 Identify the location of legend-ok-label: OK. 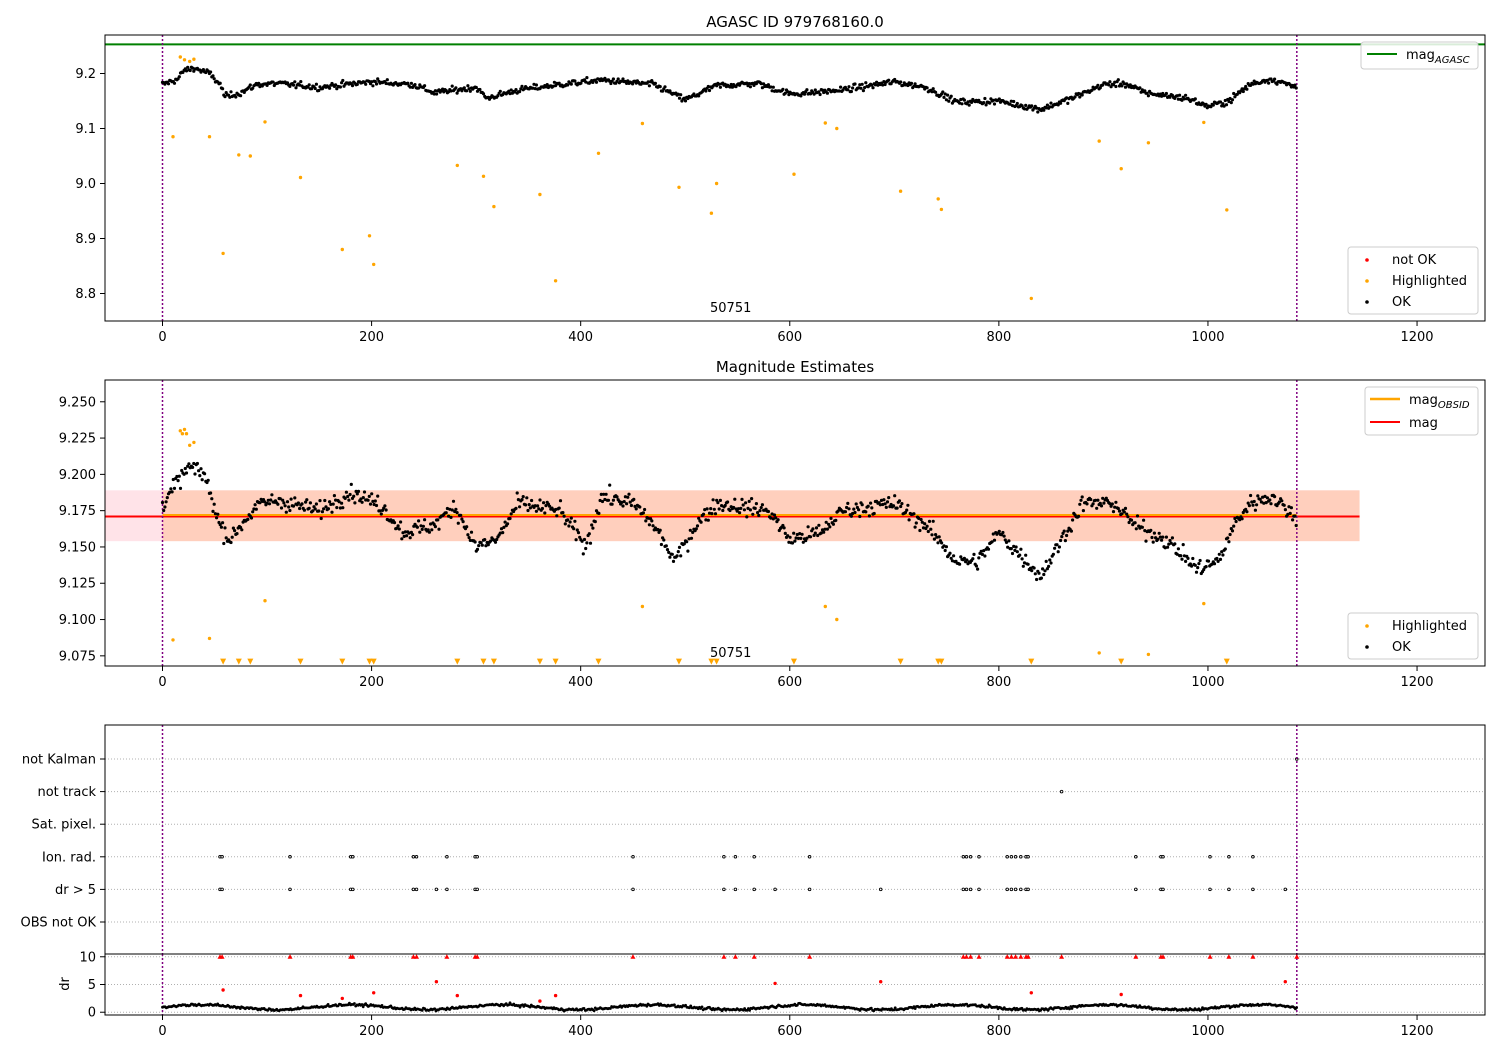
(1401, 302).